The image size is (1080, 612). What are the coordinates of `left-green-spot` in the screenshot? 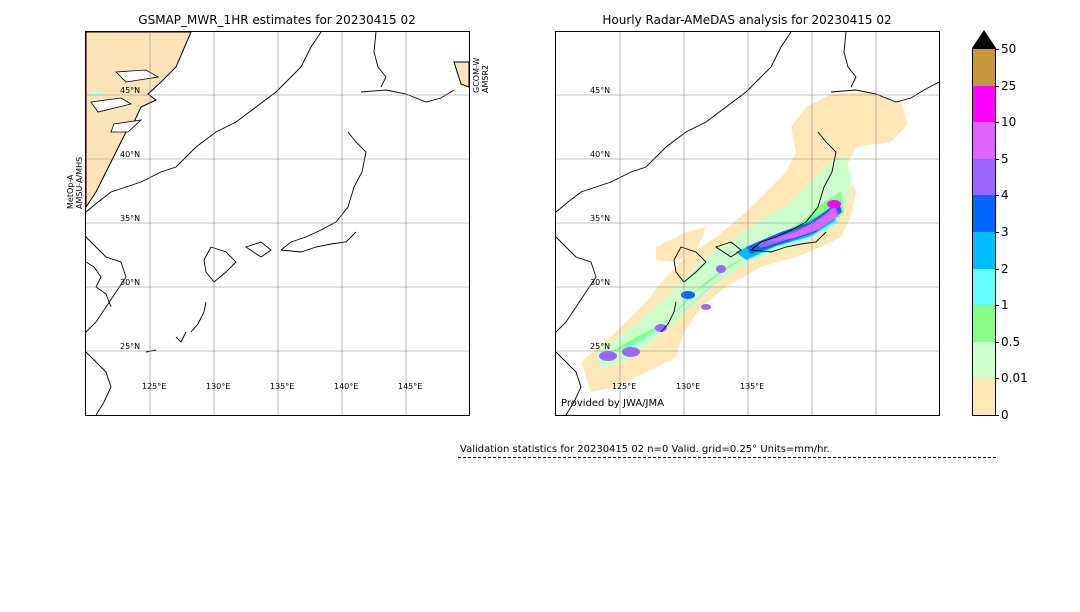 It's located at (97, 93).